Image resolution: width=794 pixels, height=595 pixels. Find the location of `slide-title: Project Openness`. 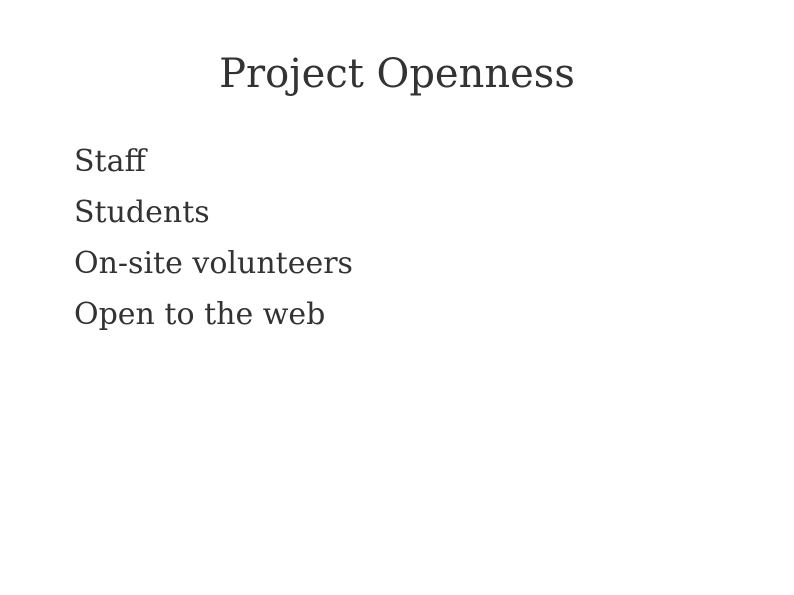

slide-title: Project Openness is located at coordinates (397, 74).